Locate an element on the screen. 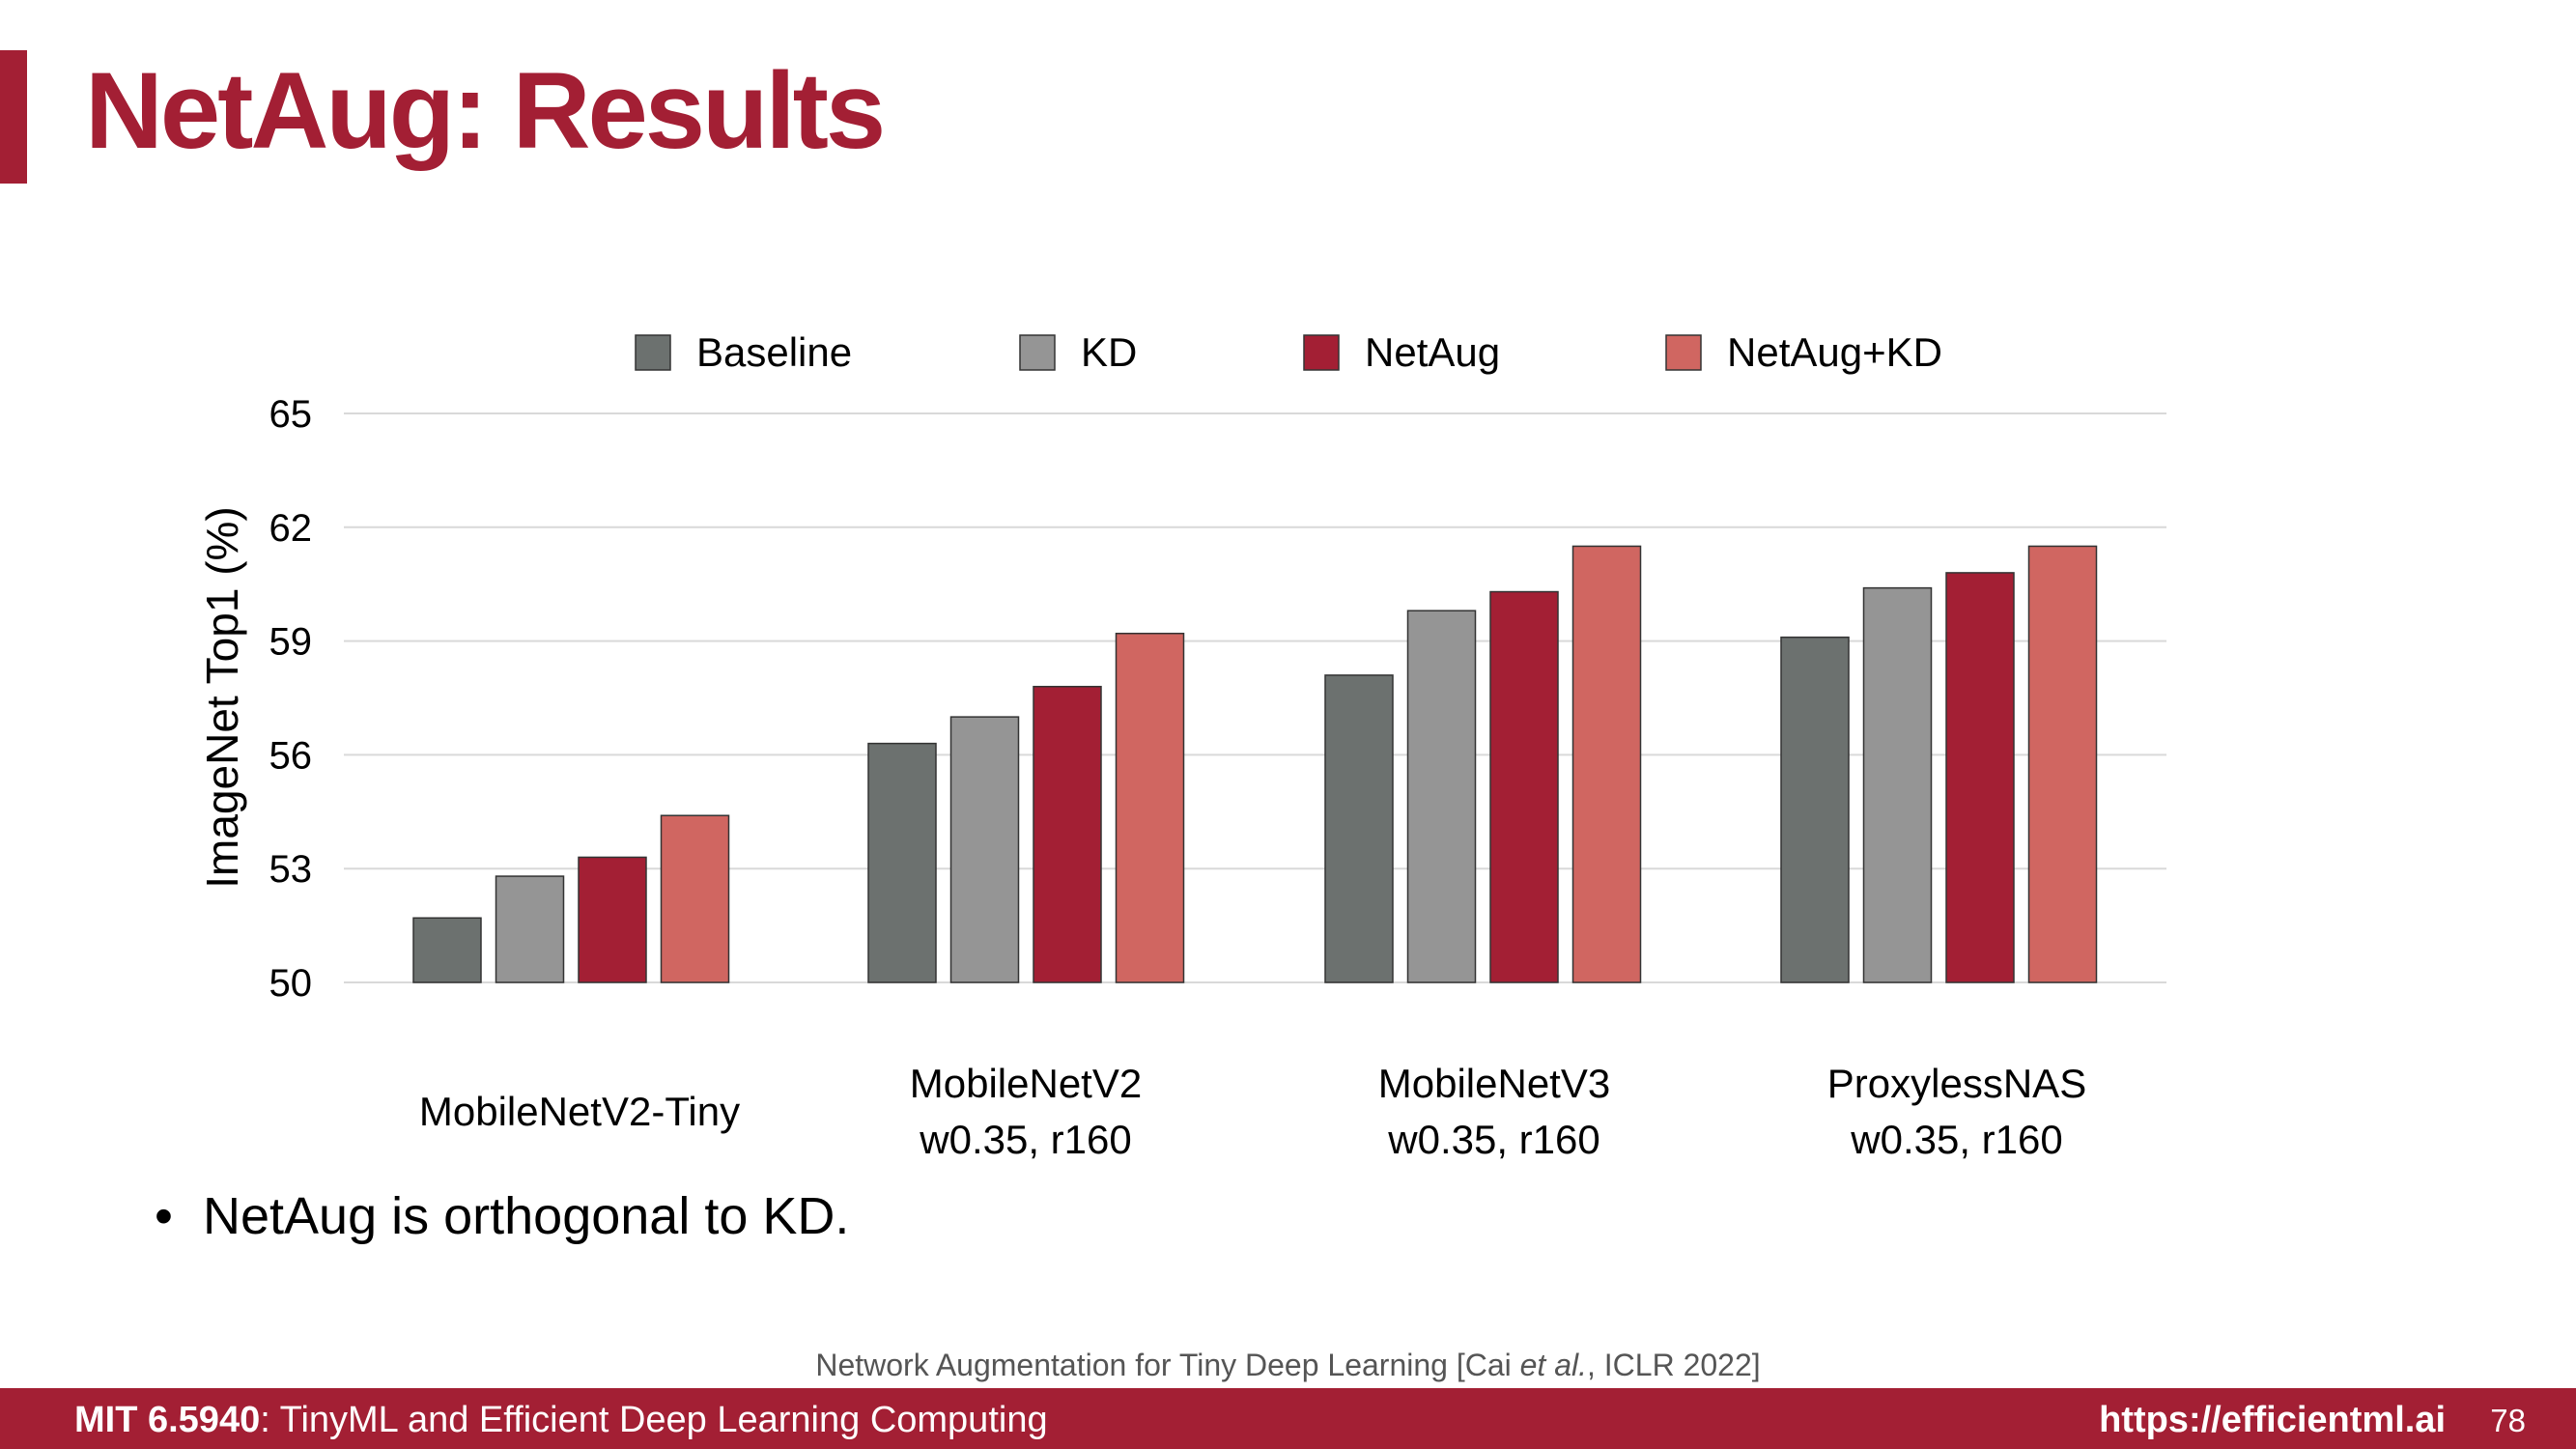 The height and width of the screenshot is (1449, 2576). legend-label: NetAug is located at coordinates (1432, 352).